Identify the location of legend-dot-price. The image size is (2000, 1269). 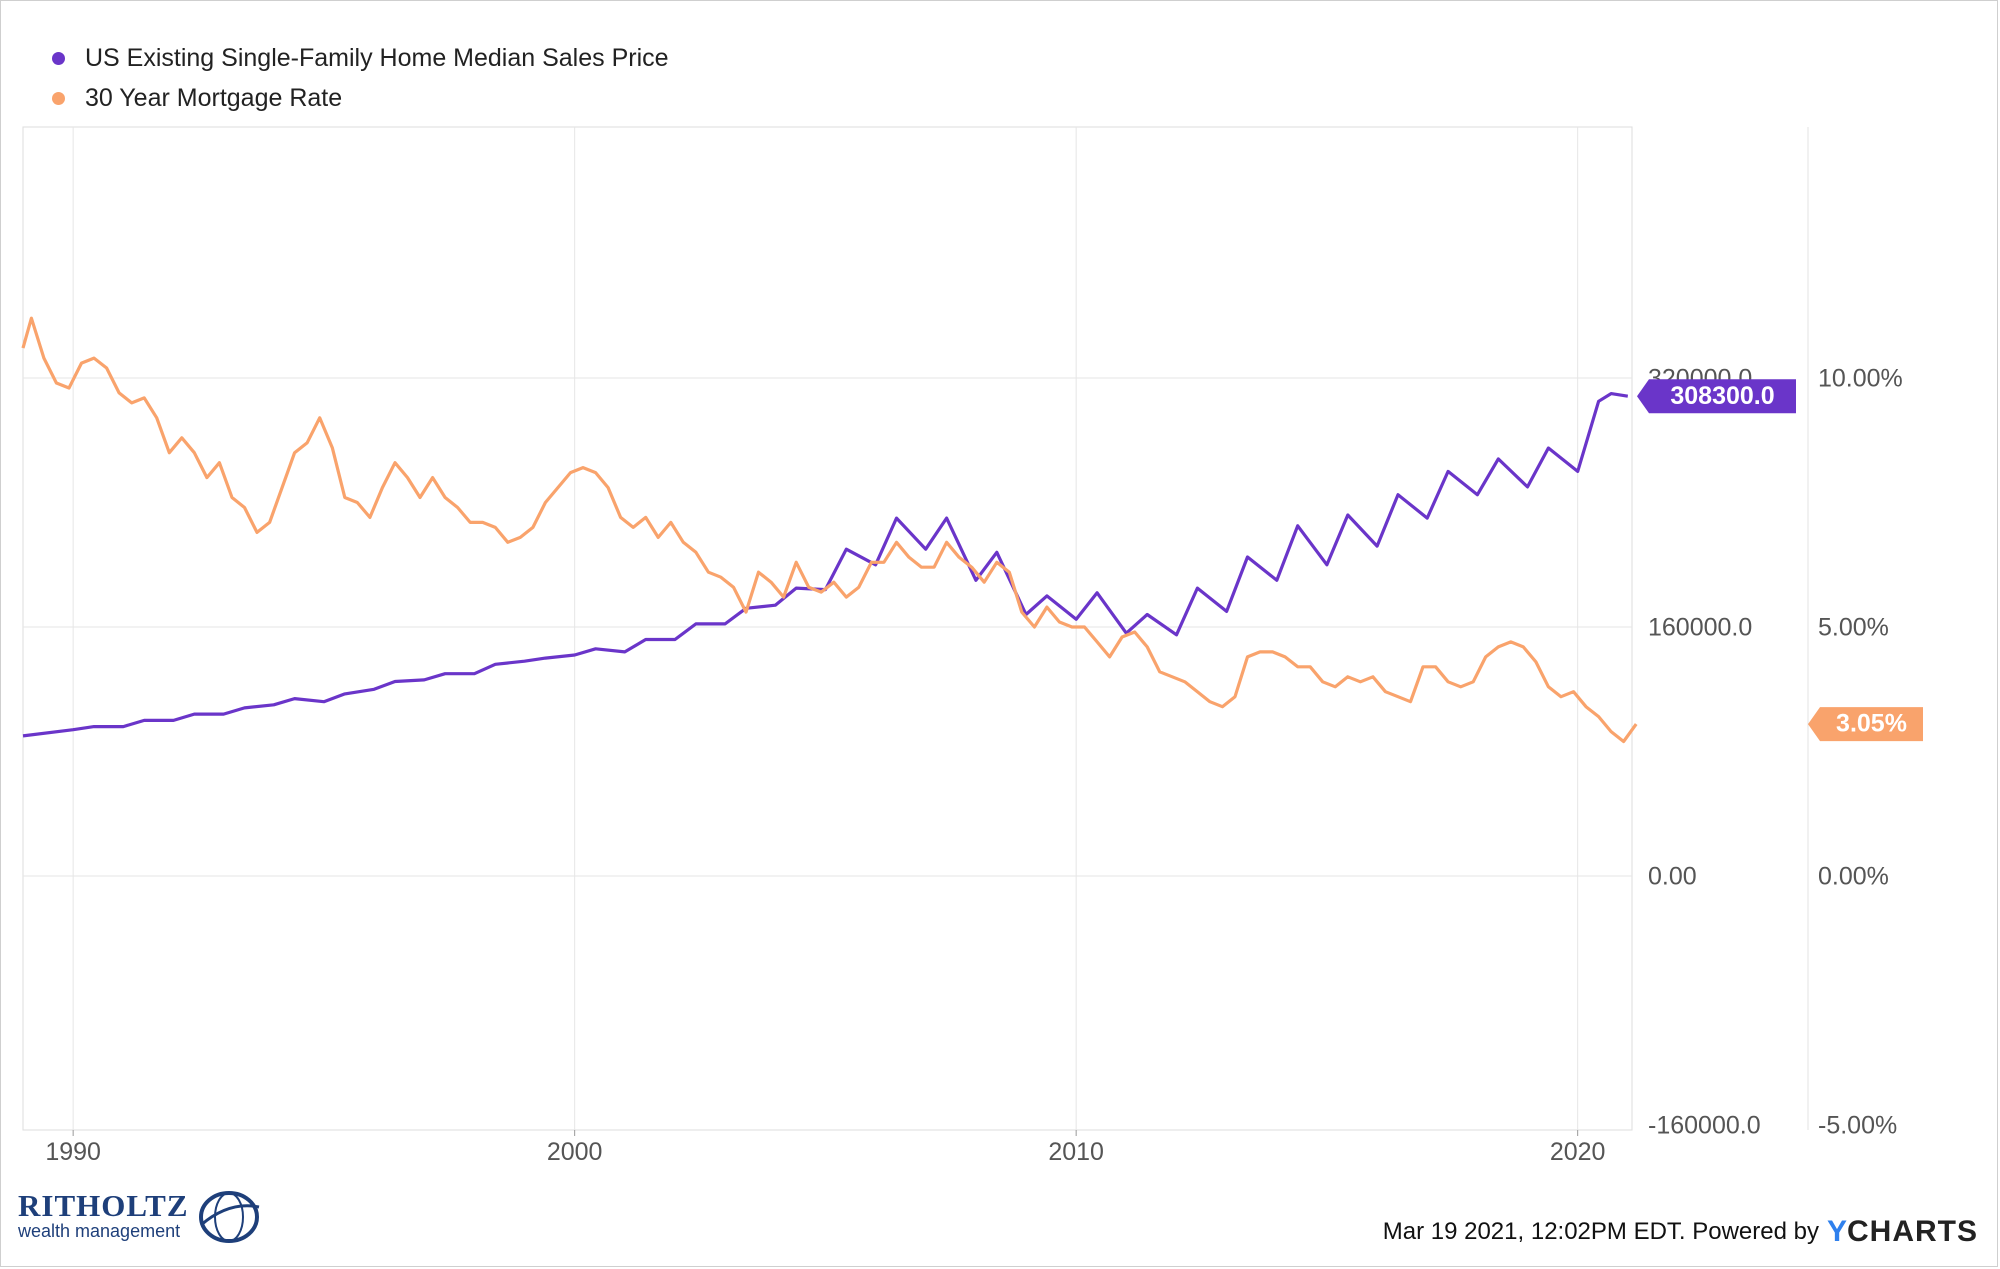
(58, 58).